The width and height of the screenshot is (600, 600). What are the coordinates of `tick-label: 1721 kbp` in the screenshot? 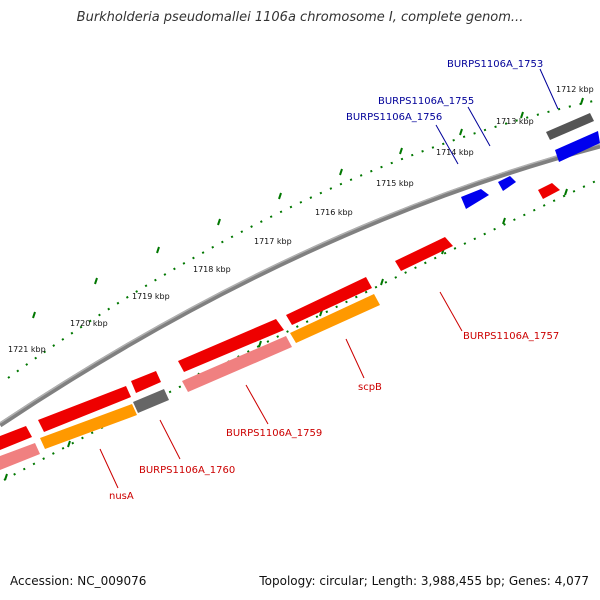 It's located at (27, 349).